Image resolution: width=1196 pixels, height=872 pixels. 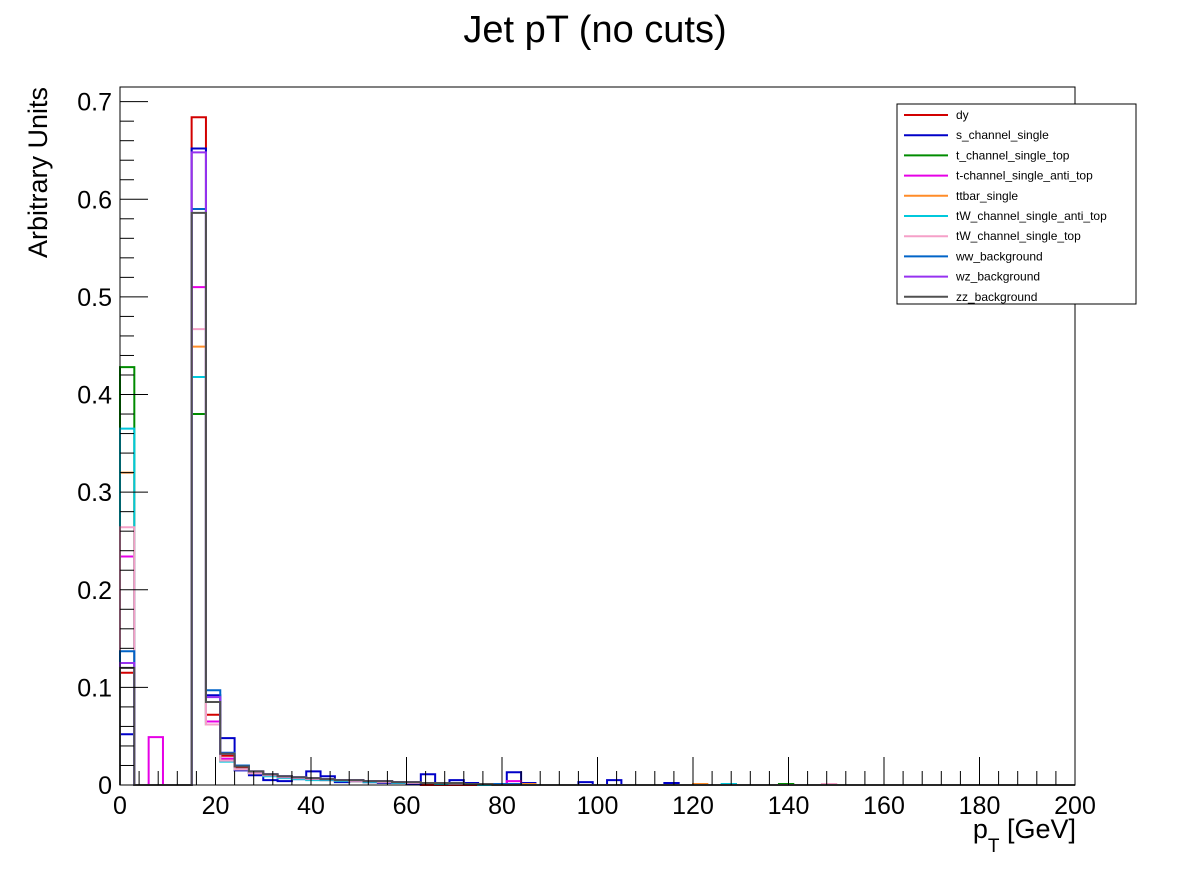 I want to click on y-tick-label: 0.2, so click(x=94, y=591).